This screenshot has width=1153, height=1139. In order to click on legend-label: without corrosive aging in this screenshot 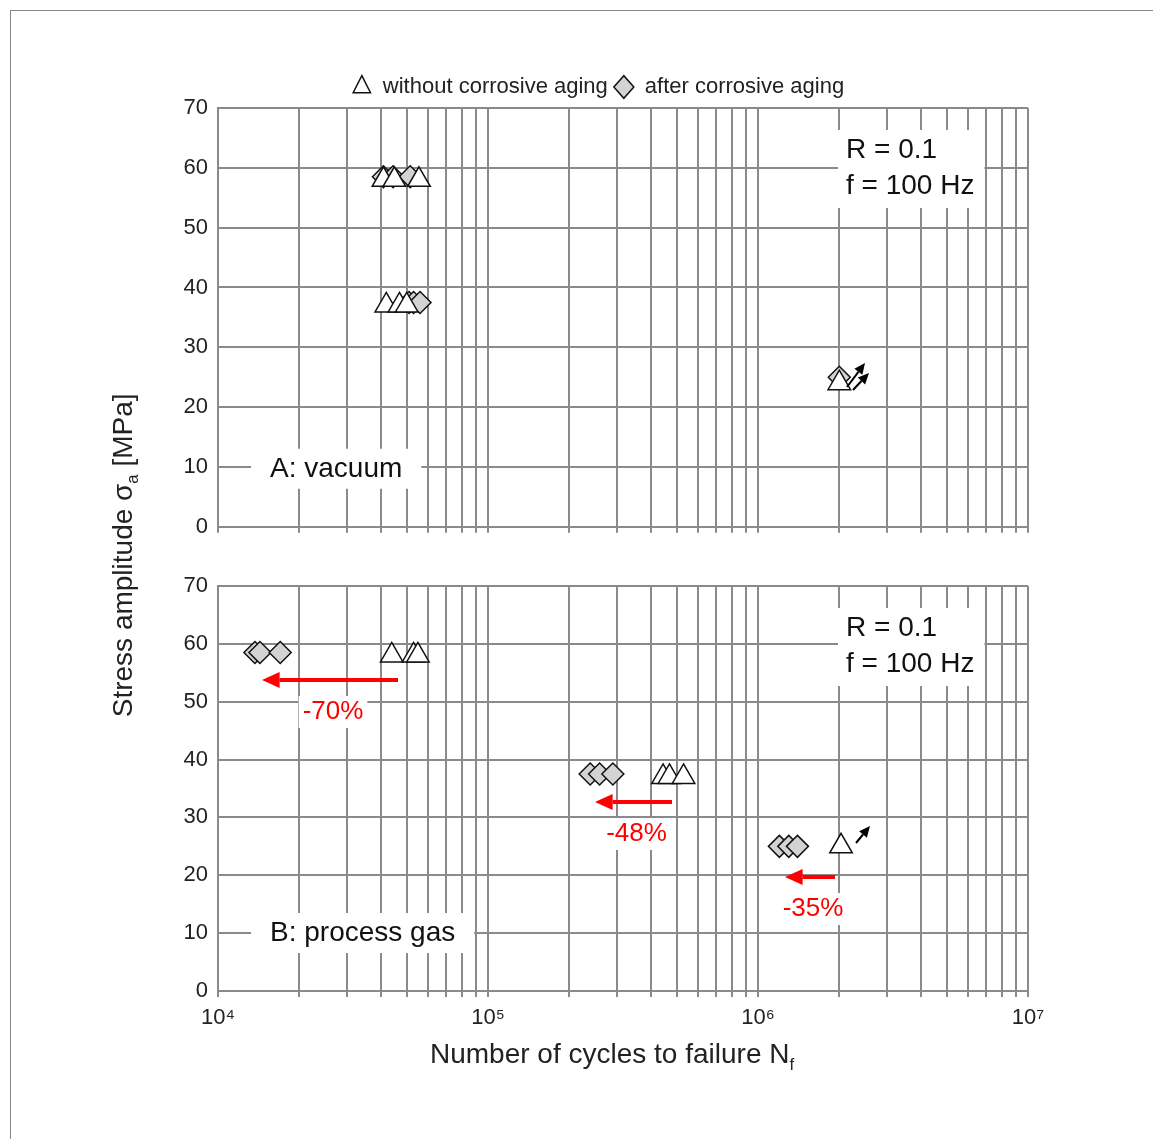, I will do `click(494, 86)`.